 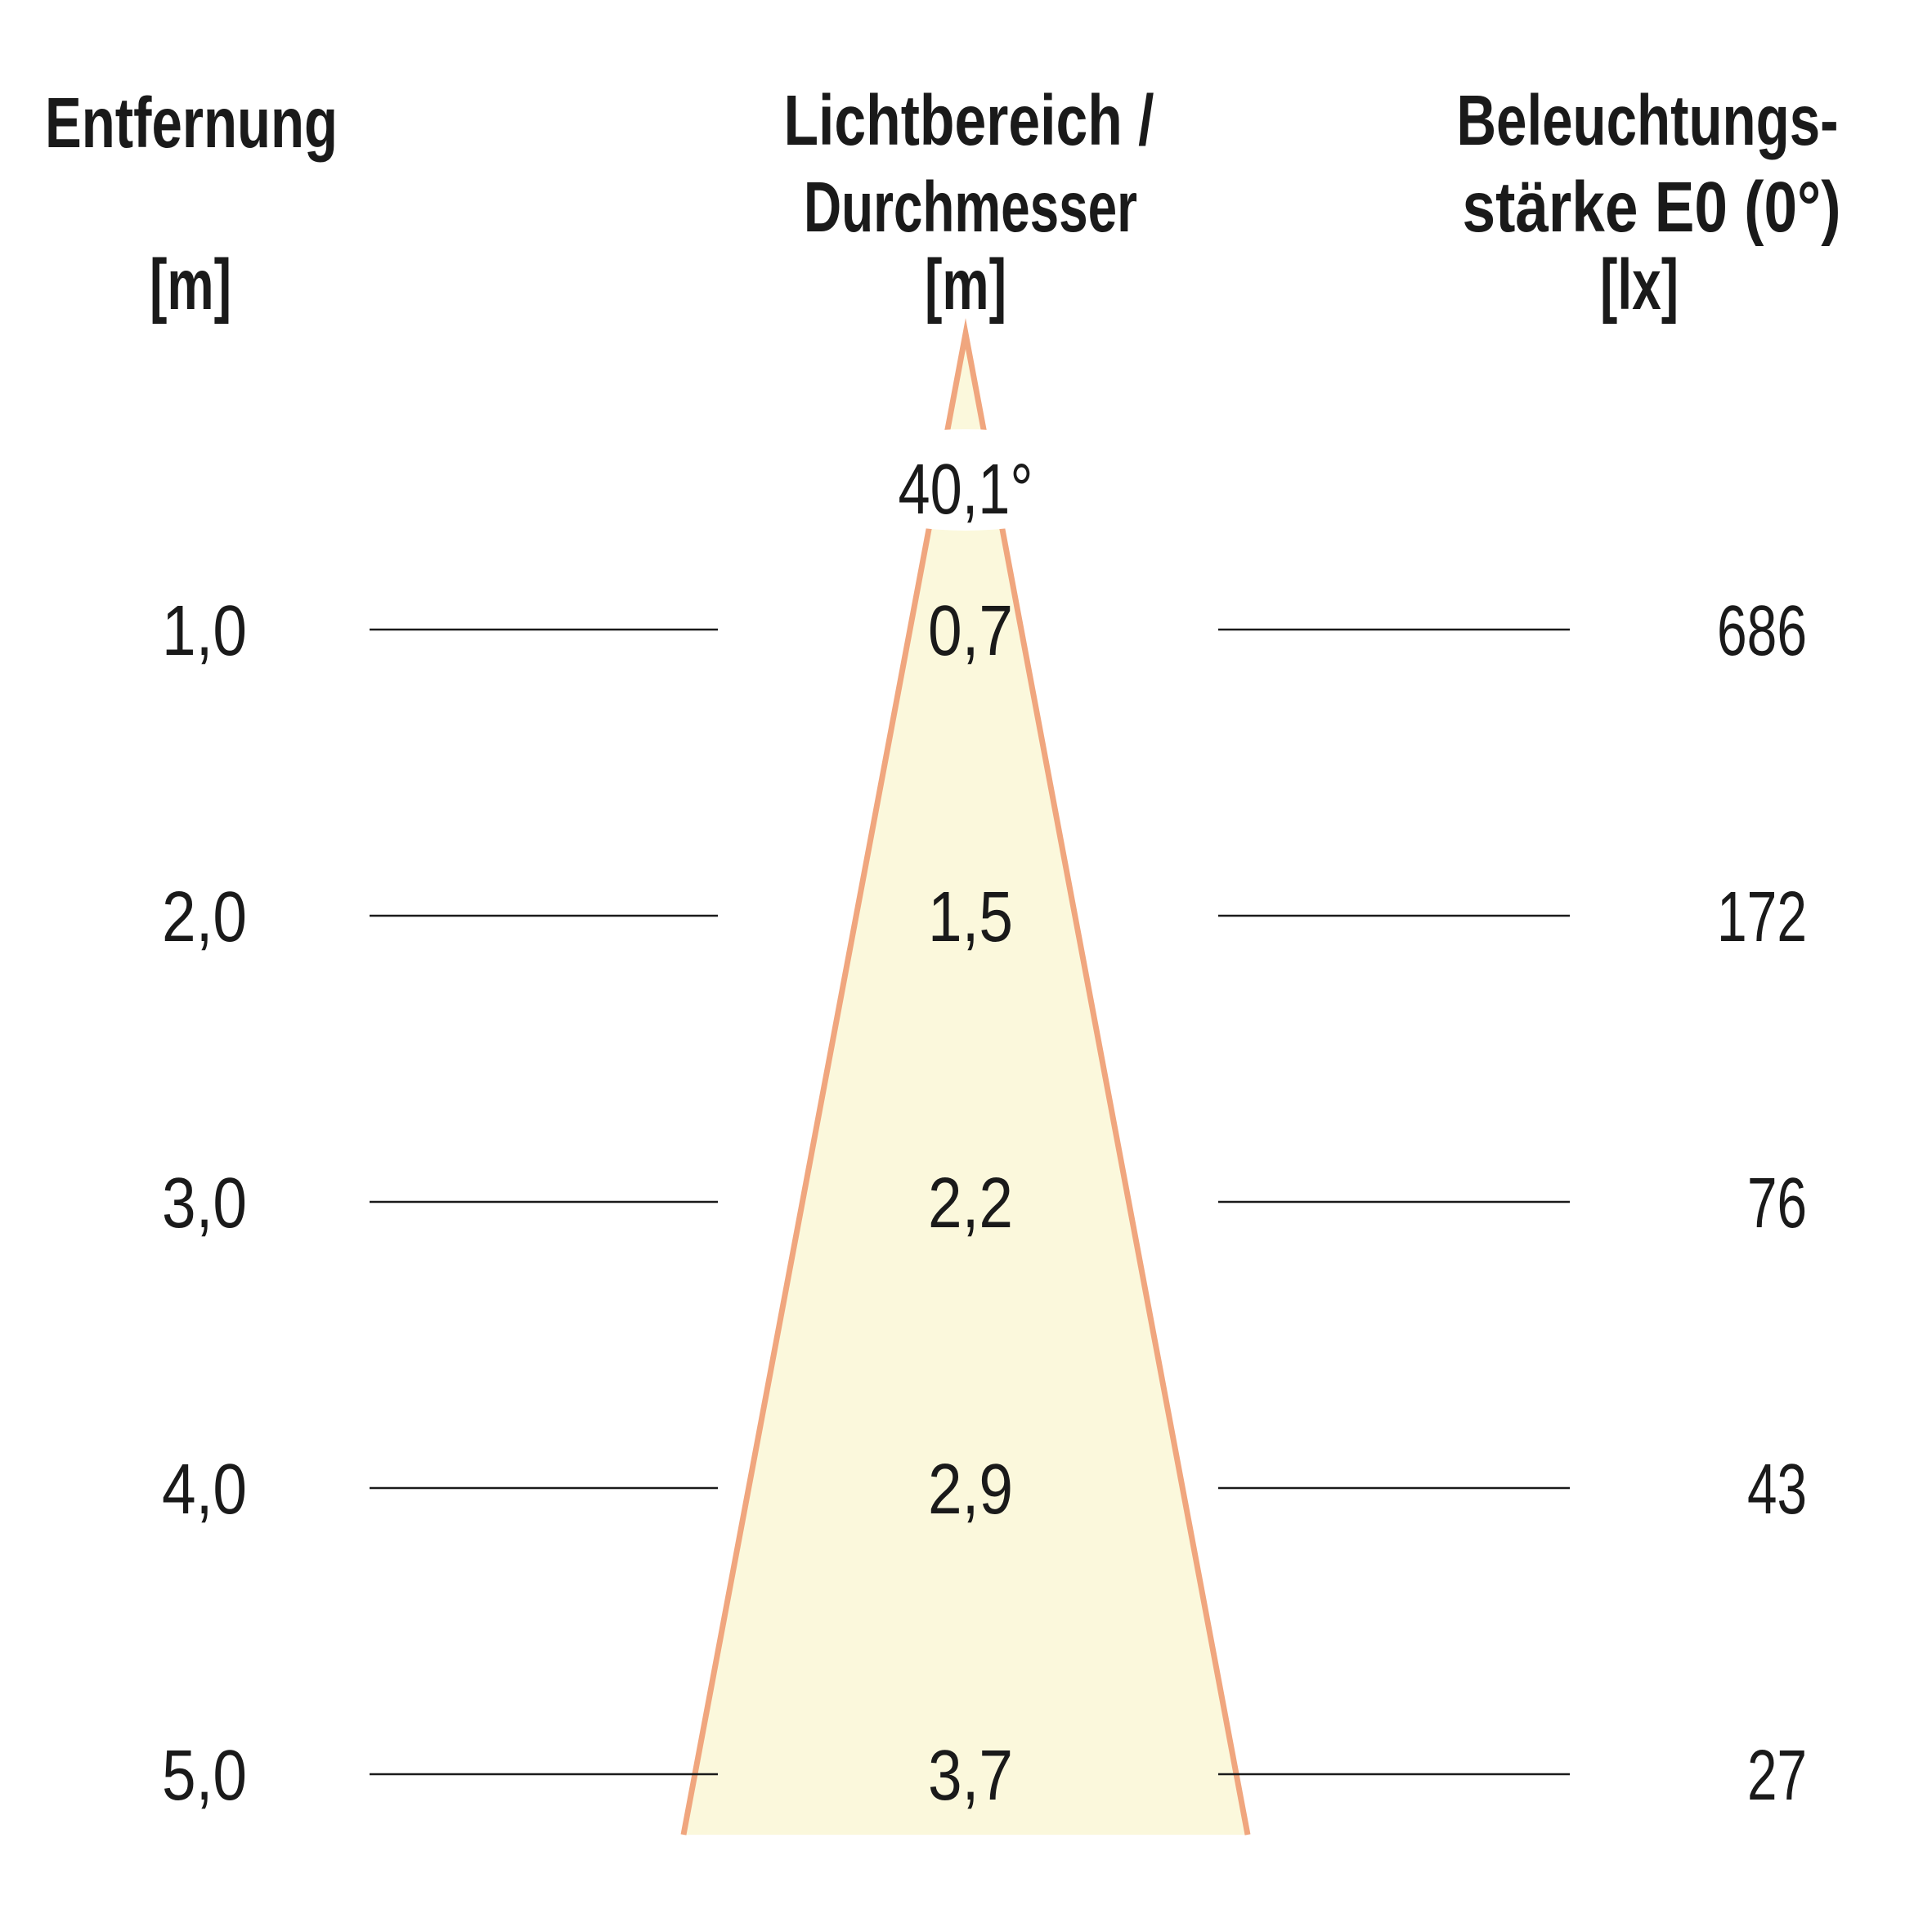 I want to click on illuminance-value: 686, so click(x=1762, y=630).